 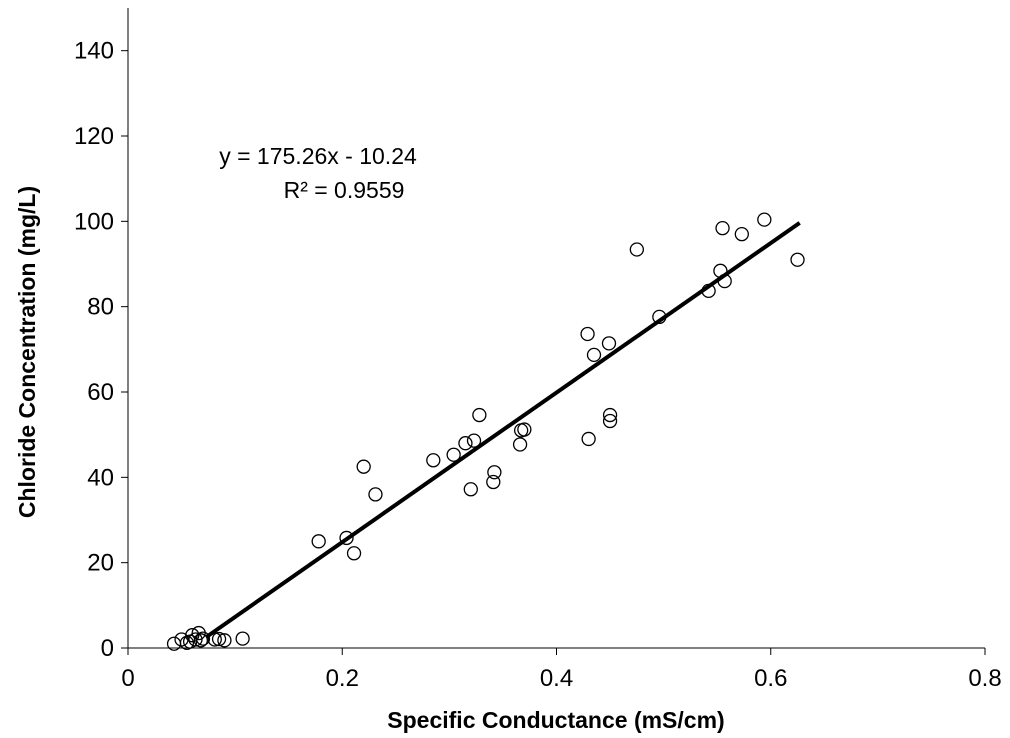 I want to click on y-tick-label: 80, so click(x=100, y=307).